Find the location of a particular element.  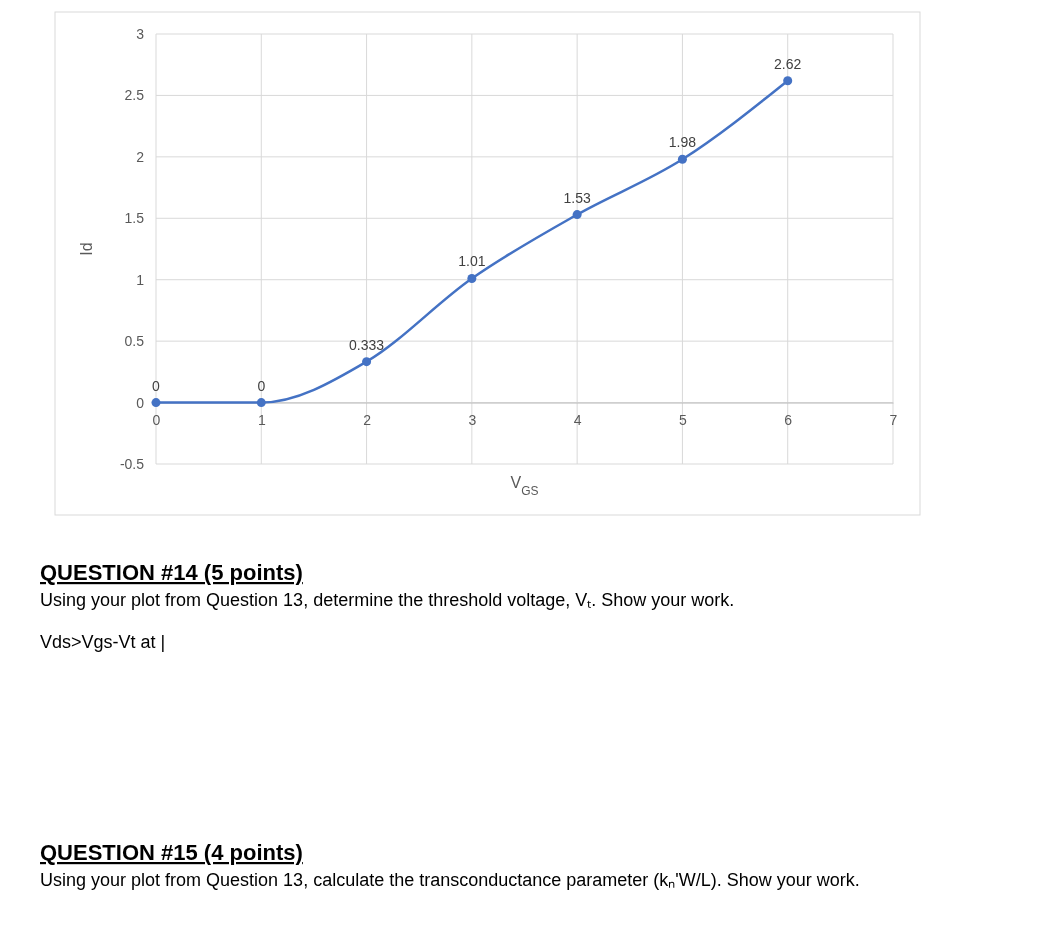

x-tick-label: 0 is located at coordinates (156, 419).